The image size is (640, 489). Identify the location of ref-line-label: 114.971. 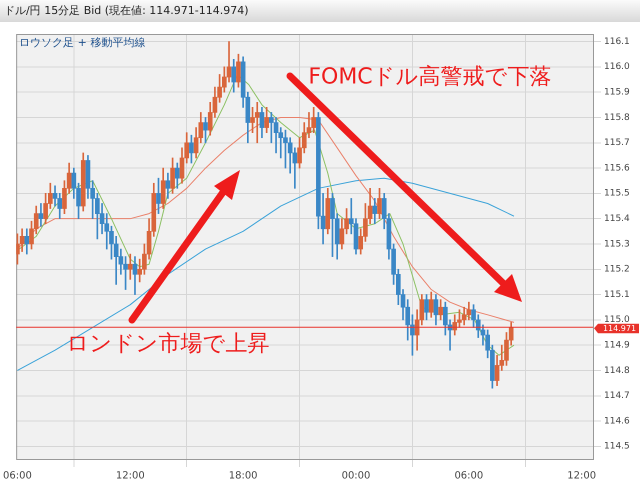
(619, 328).